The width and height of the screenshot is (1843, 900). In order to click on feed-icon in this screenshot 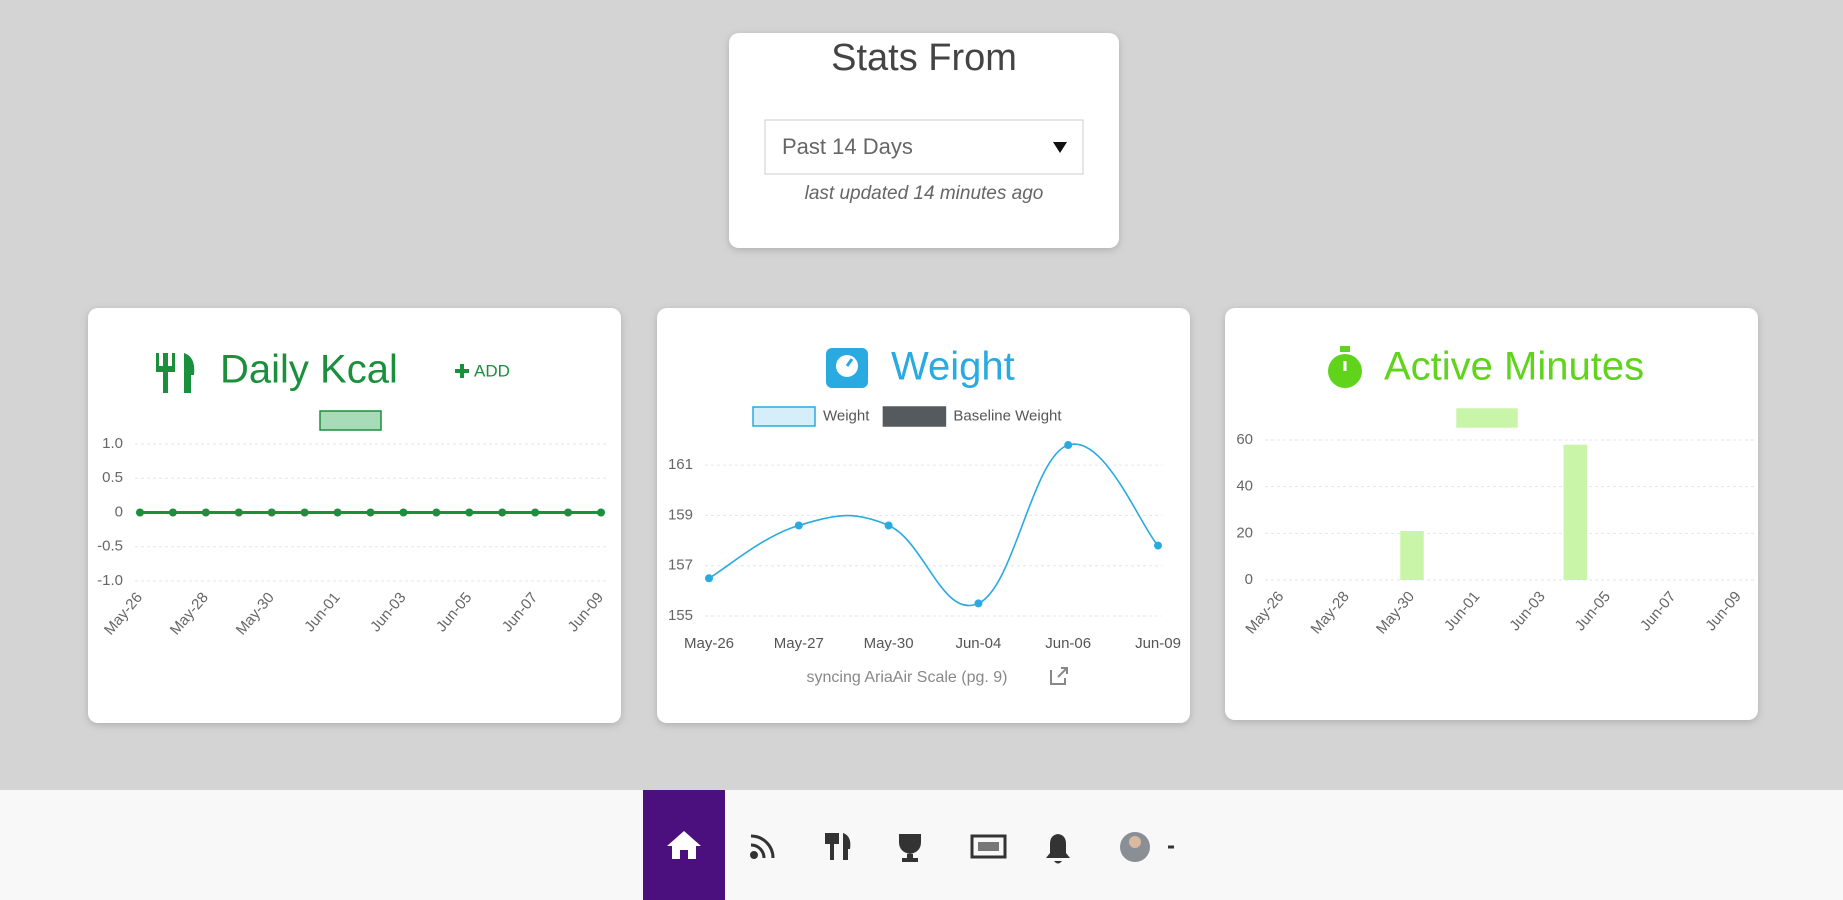, I will do `click(762, 846)`.